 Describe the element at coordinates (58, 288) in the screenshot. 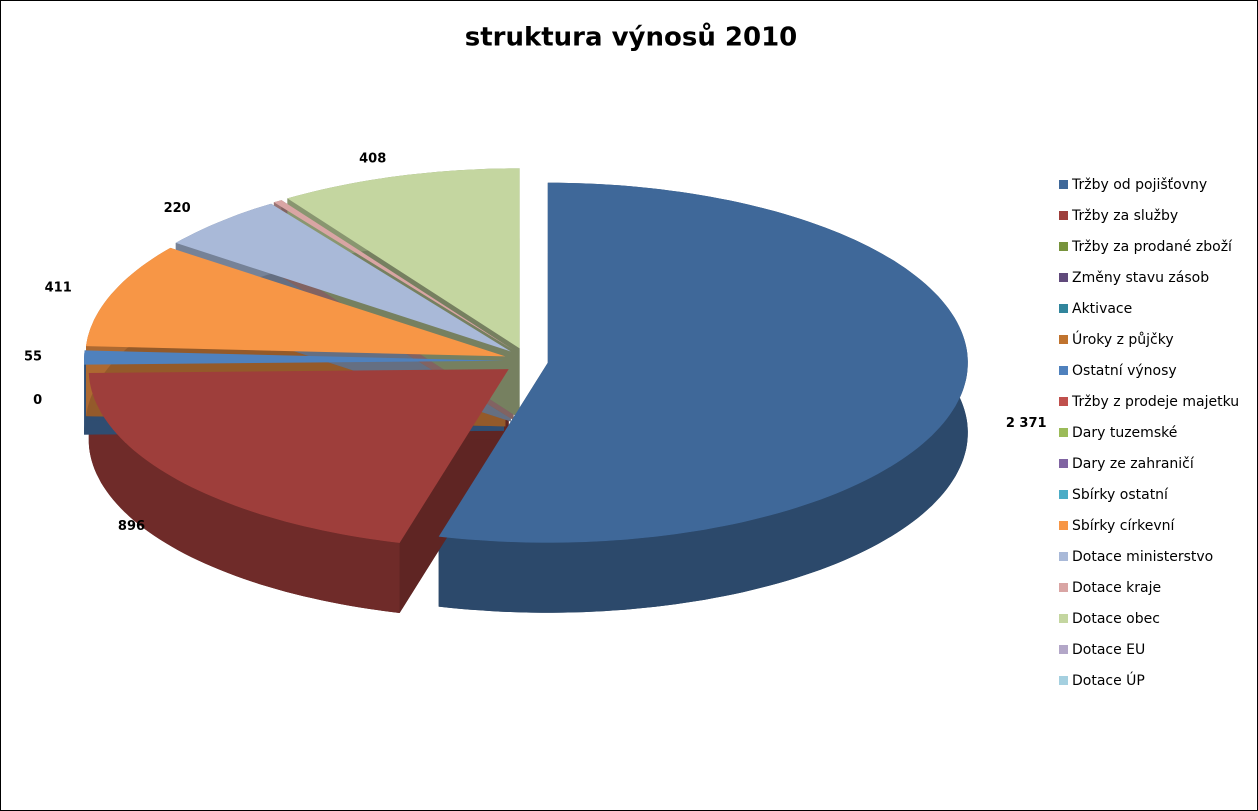

I see `data-label: 411` at that location.